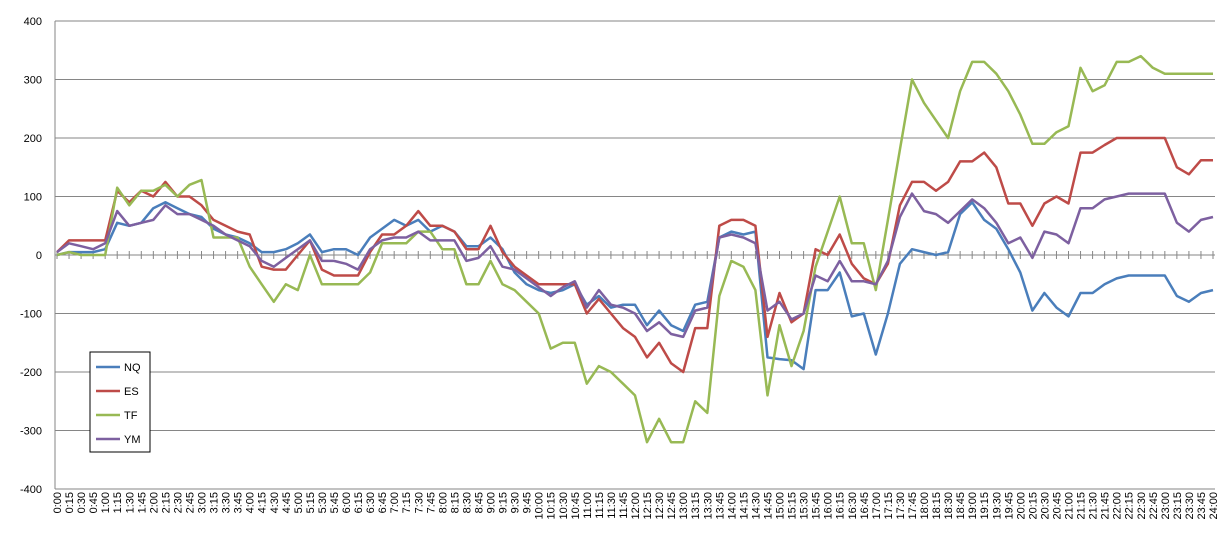 The image size is (1231, 547). What do you see at coordinates (94, 502) in the screenshot?
I see `x-tick-label: 0:45` at bounding box center [94, 502].